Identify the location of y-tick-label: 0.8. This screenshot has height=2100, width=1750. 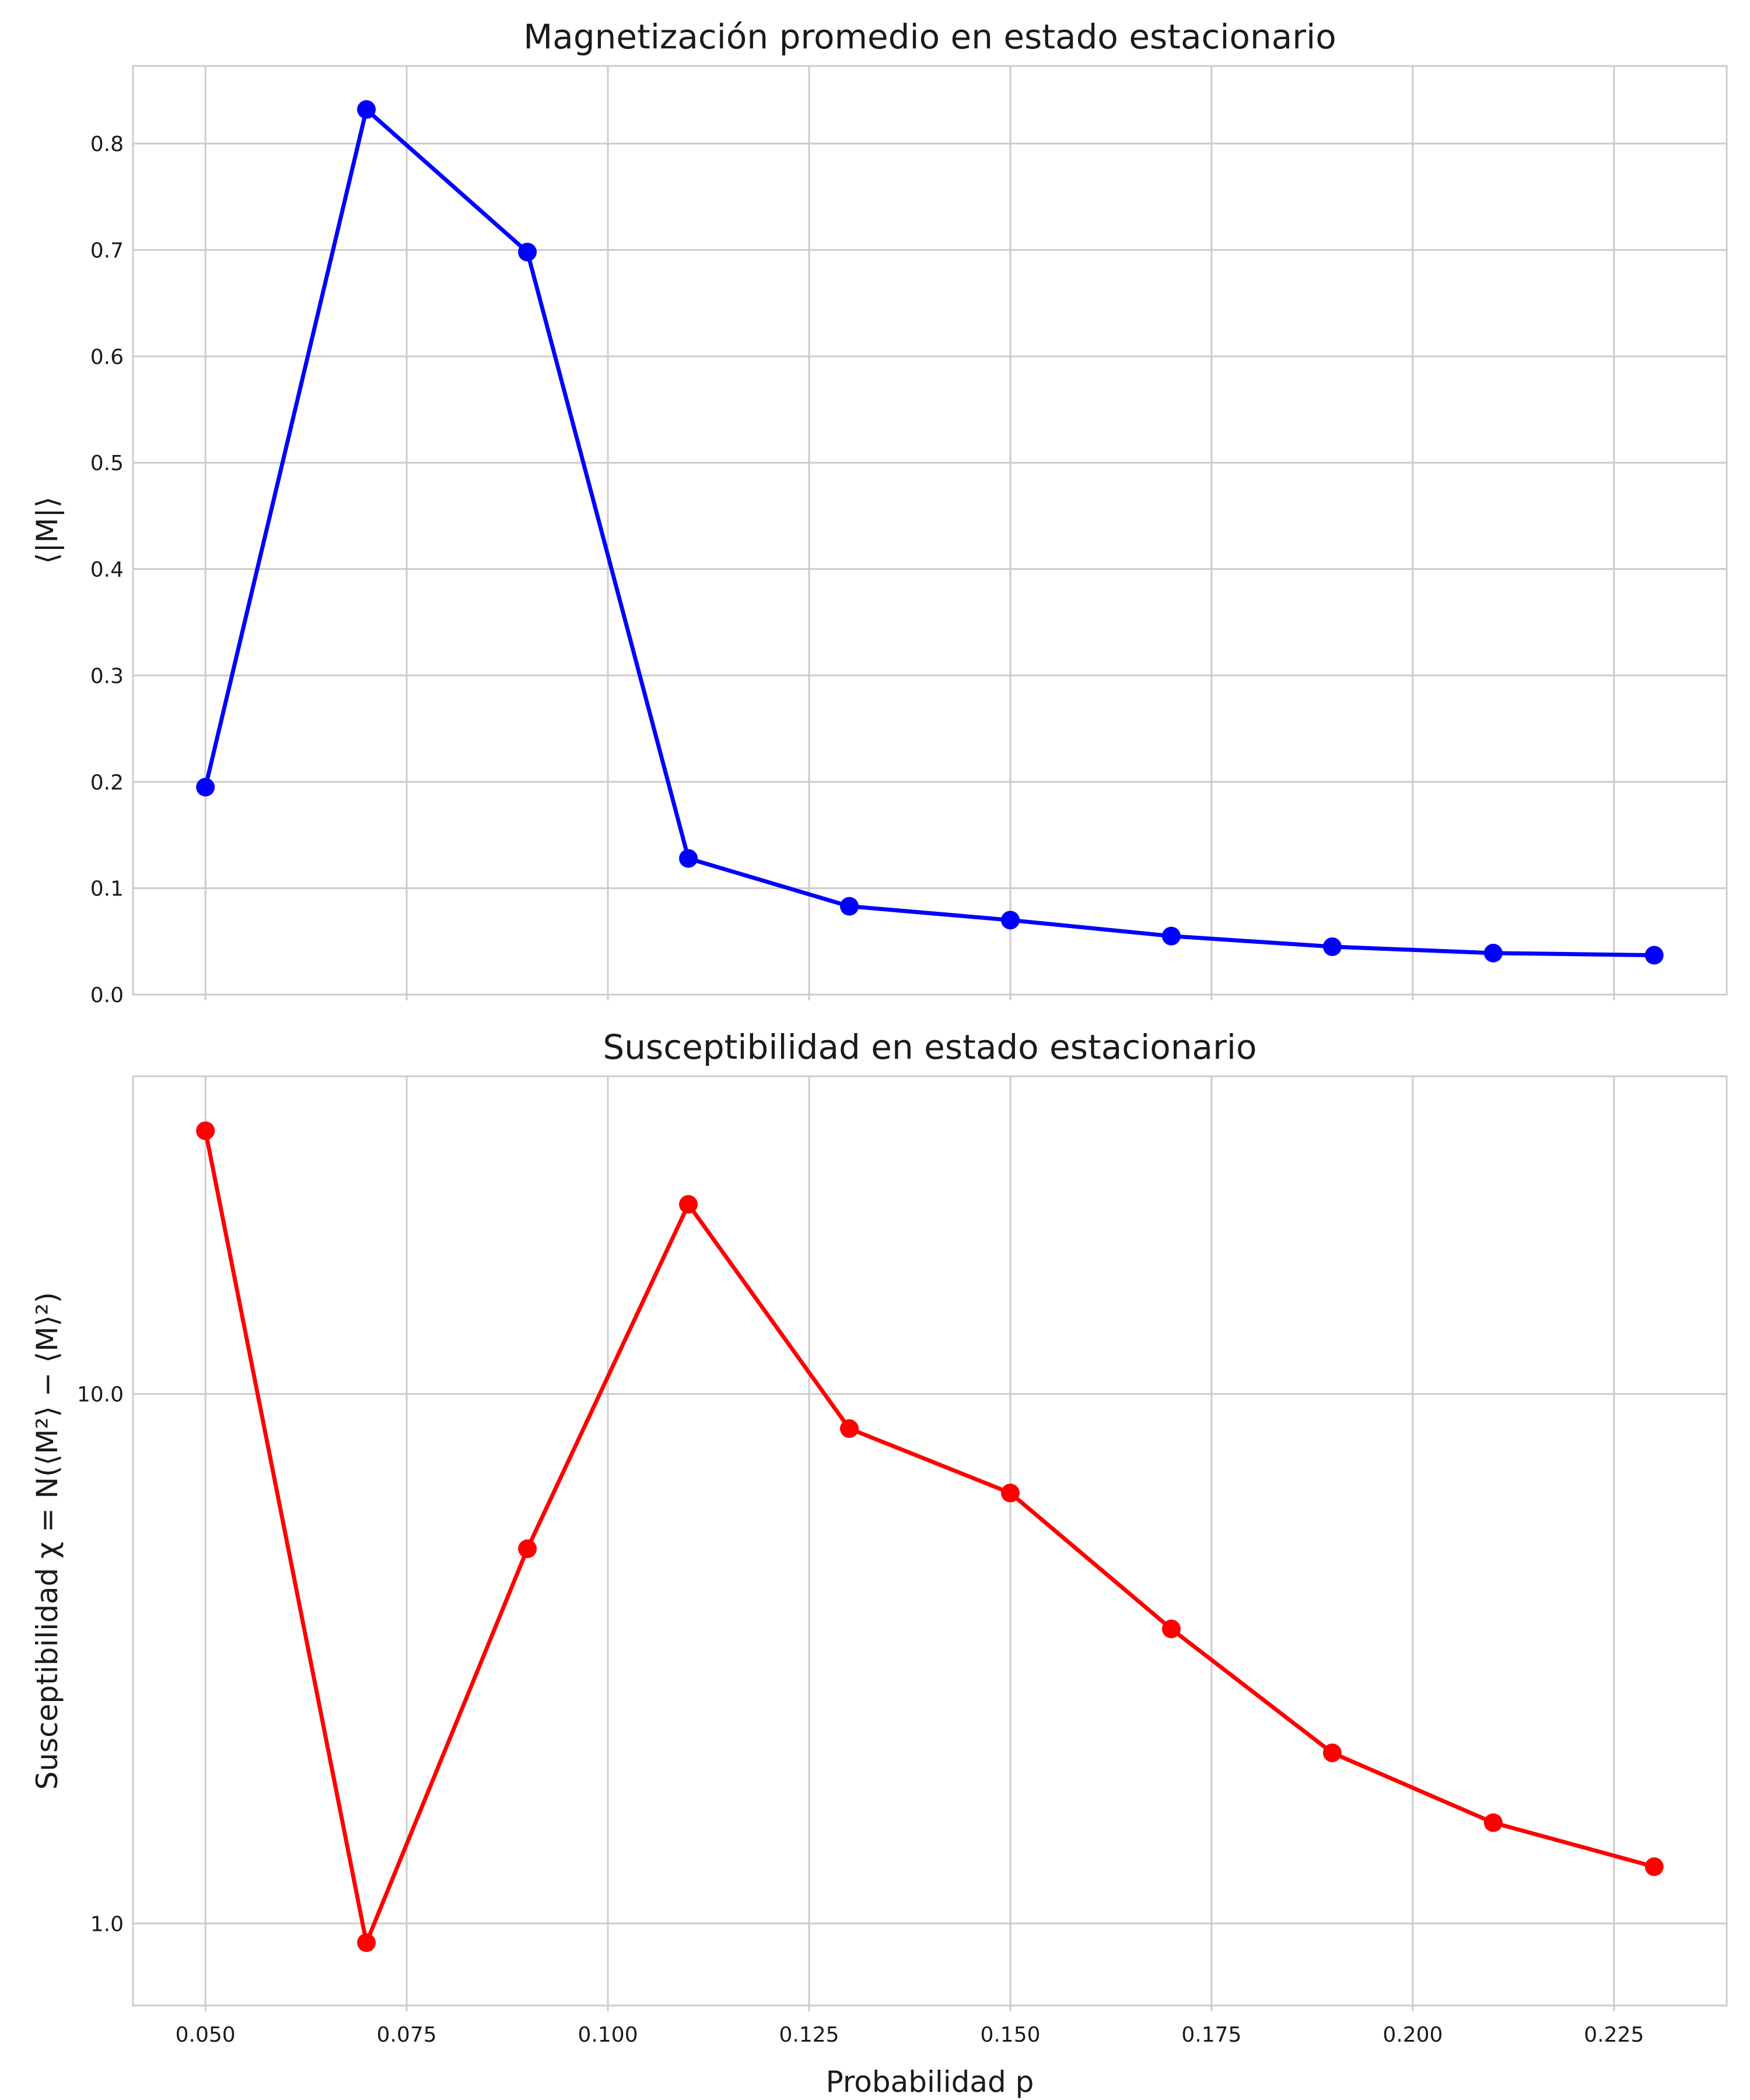
(107, 144).